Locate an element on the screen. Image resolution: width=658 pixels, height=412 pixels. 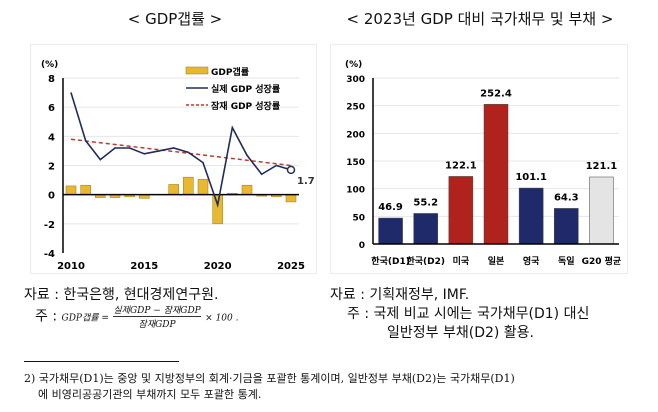
y-tick-label: 50 is located at coordinates (358, 218).